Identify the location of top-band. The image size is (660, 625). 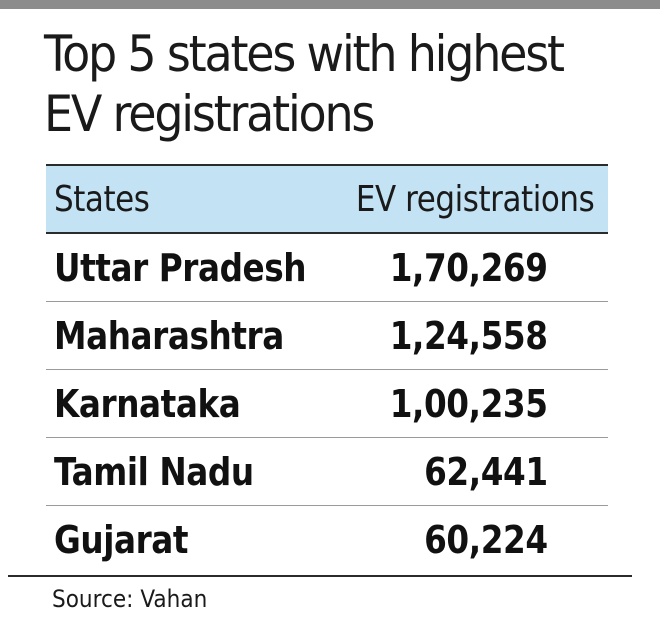
(330, 4).